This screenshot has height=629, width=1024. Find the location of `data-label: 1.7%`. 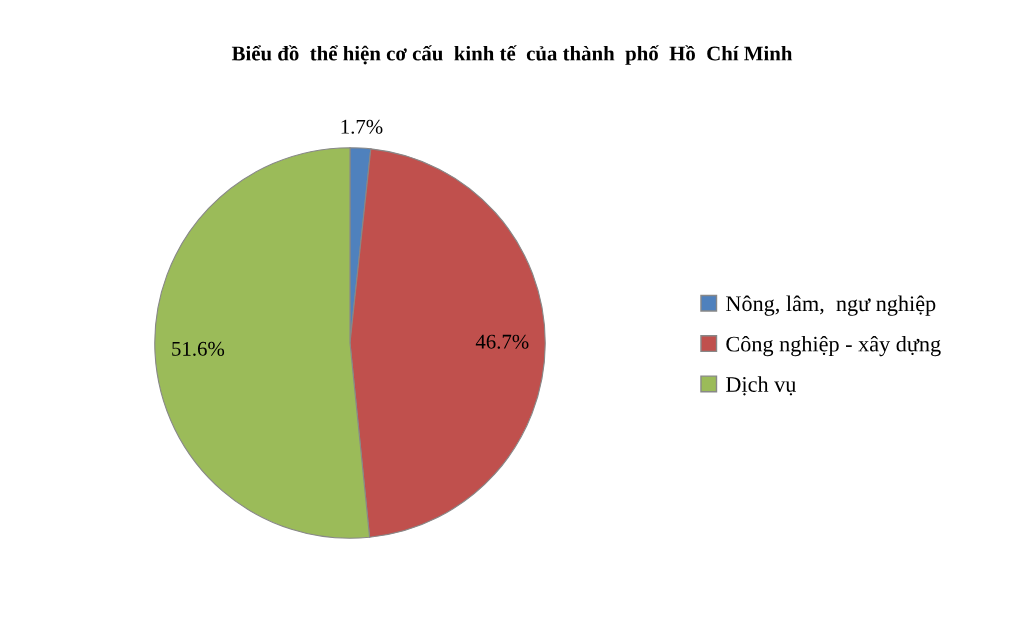

data-label: 1.7% is located at coordinates (362, 126).